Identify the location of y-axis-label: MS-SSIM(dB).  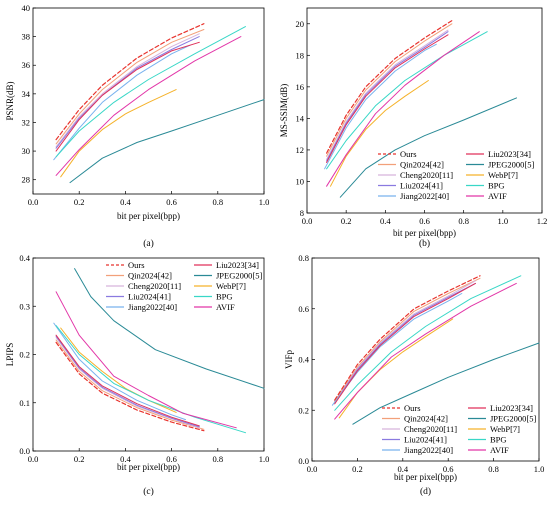
(284, 111).